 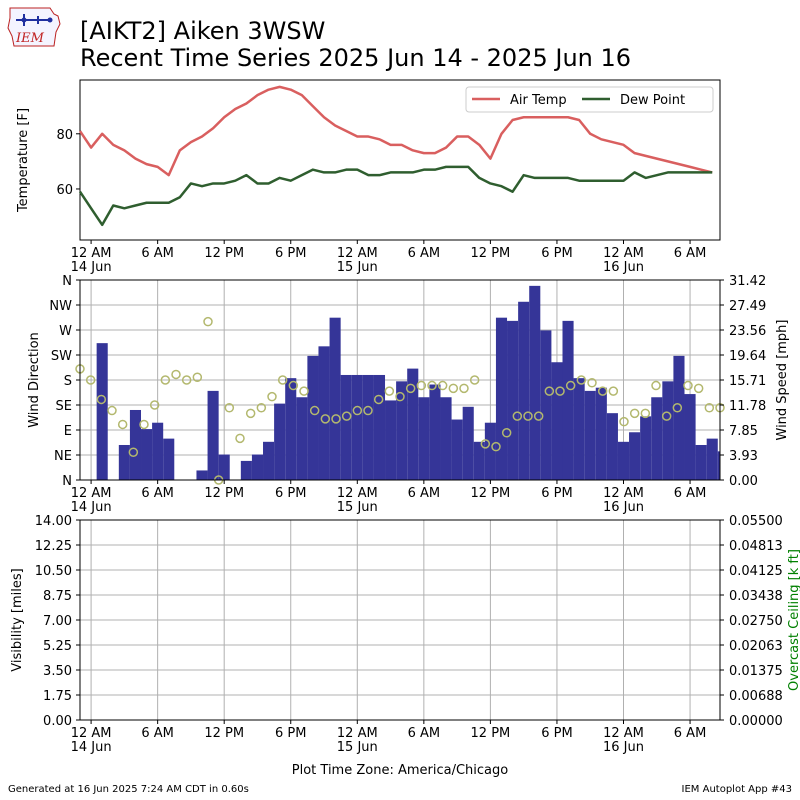 What do you see at coordinates (36, 28) in the screenshot?
I see `iem-logo: IEM` at bounding box center [36, 28].